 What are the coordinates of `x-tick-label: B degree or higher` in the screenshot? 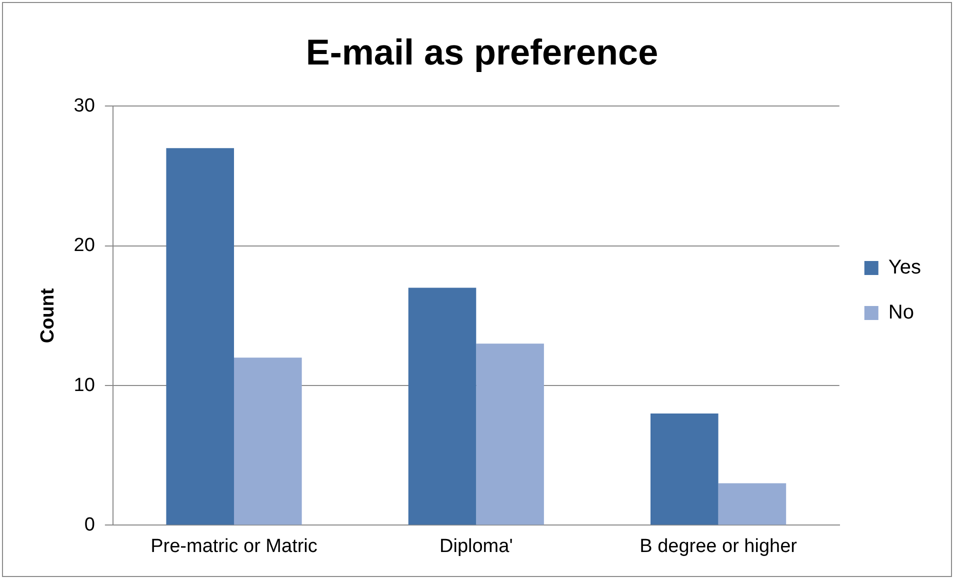 It's located at (719, 546).